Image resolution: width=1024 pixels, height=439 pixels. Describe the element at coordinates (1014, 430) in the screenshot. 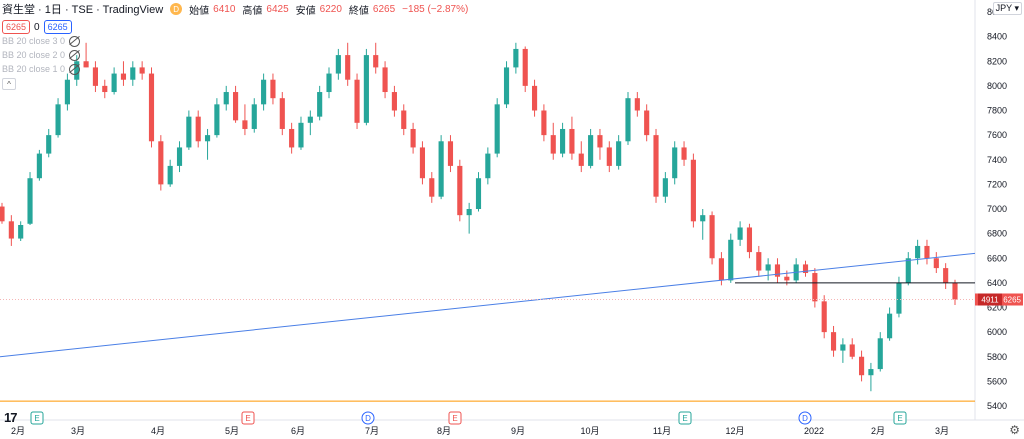

I see `gear-icon: ⚙` at that location.